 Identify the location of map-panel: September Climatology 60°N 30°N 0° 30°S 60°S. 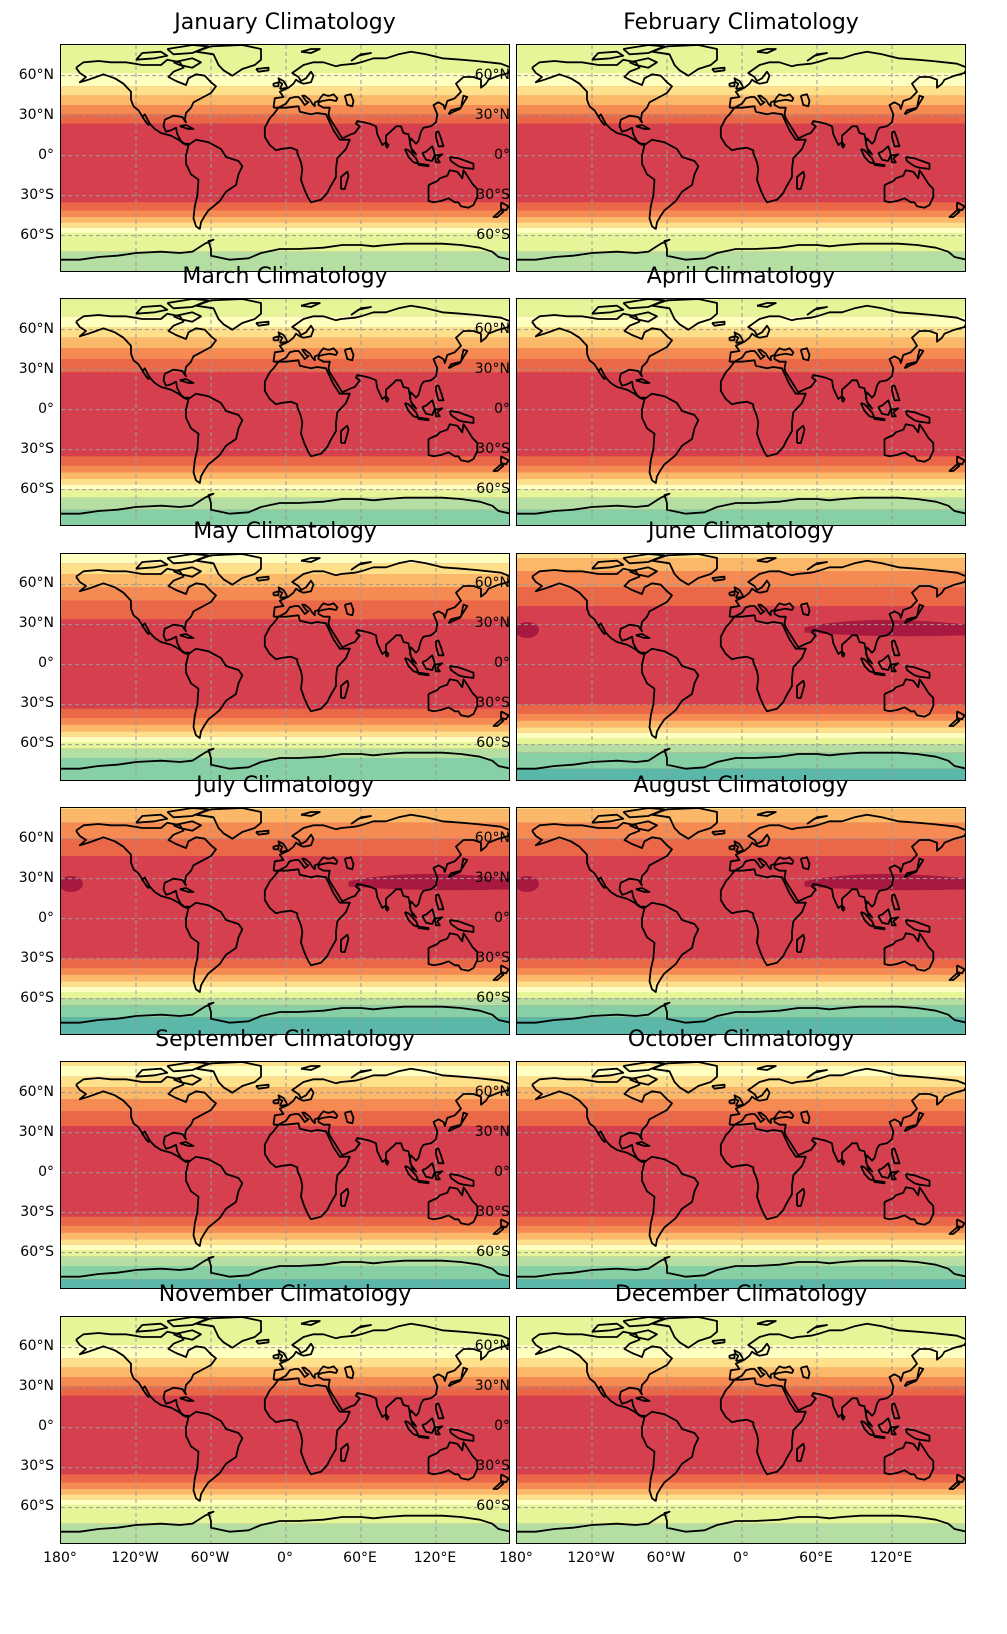
(264, 1158).